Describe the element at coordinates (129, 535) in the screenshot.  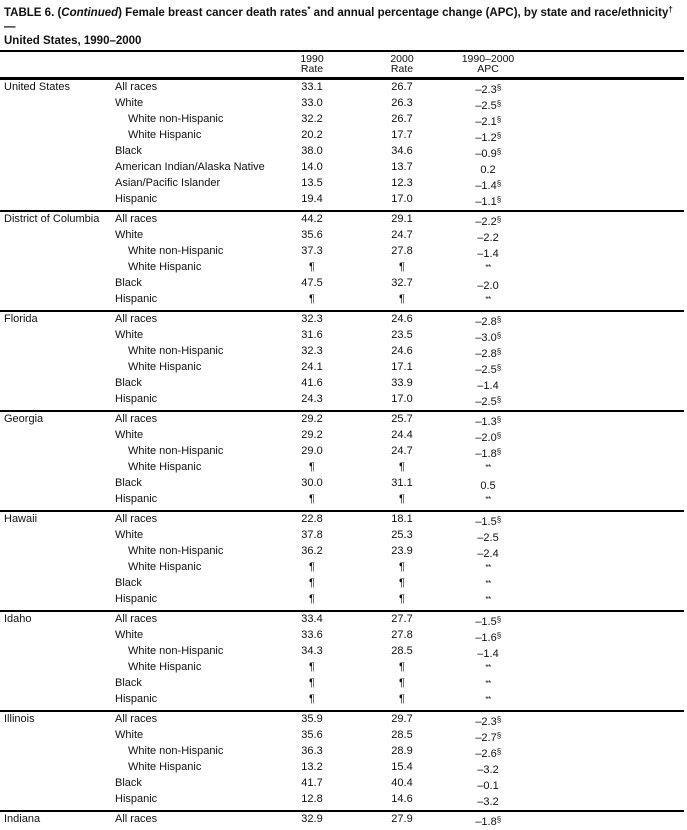
I see `race-cell: White` at that location.